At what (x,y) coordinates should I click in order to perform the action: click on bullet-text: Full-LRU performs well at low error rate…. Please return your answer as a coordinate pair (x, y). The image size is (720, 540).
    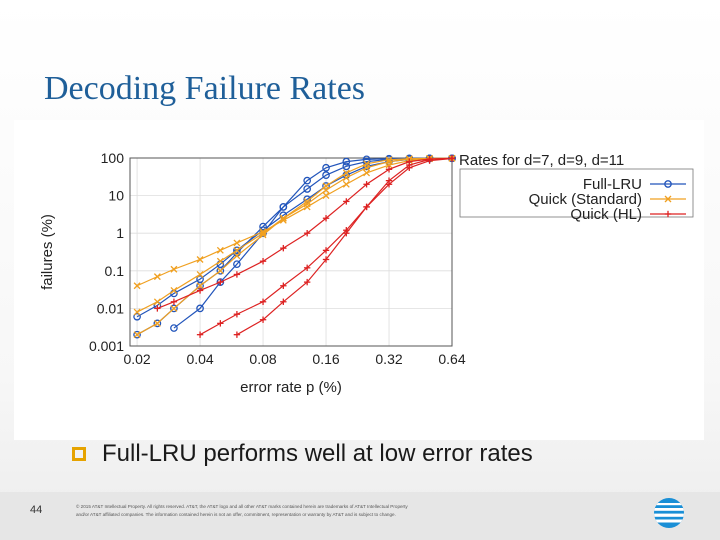
    Looking at the image, I should click on (317, 453).